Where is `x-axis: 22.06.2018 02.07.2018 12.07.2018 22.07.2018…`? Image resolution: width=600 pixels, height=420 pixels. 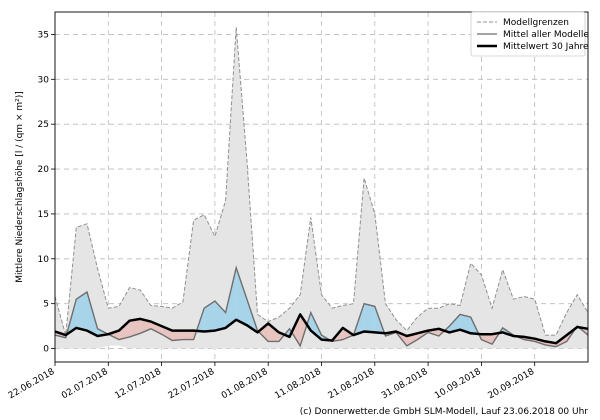
x-axis: 22.06.2018 02.07.2018 12.07.2018 22.07.2018… is located at coordinates (272, 382).